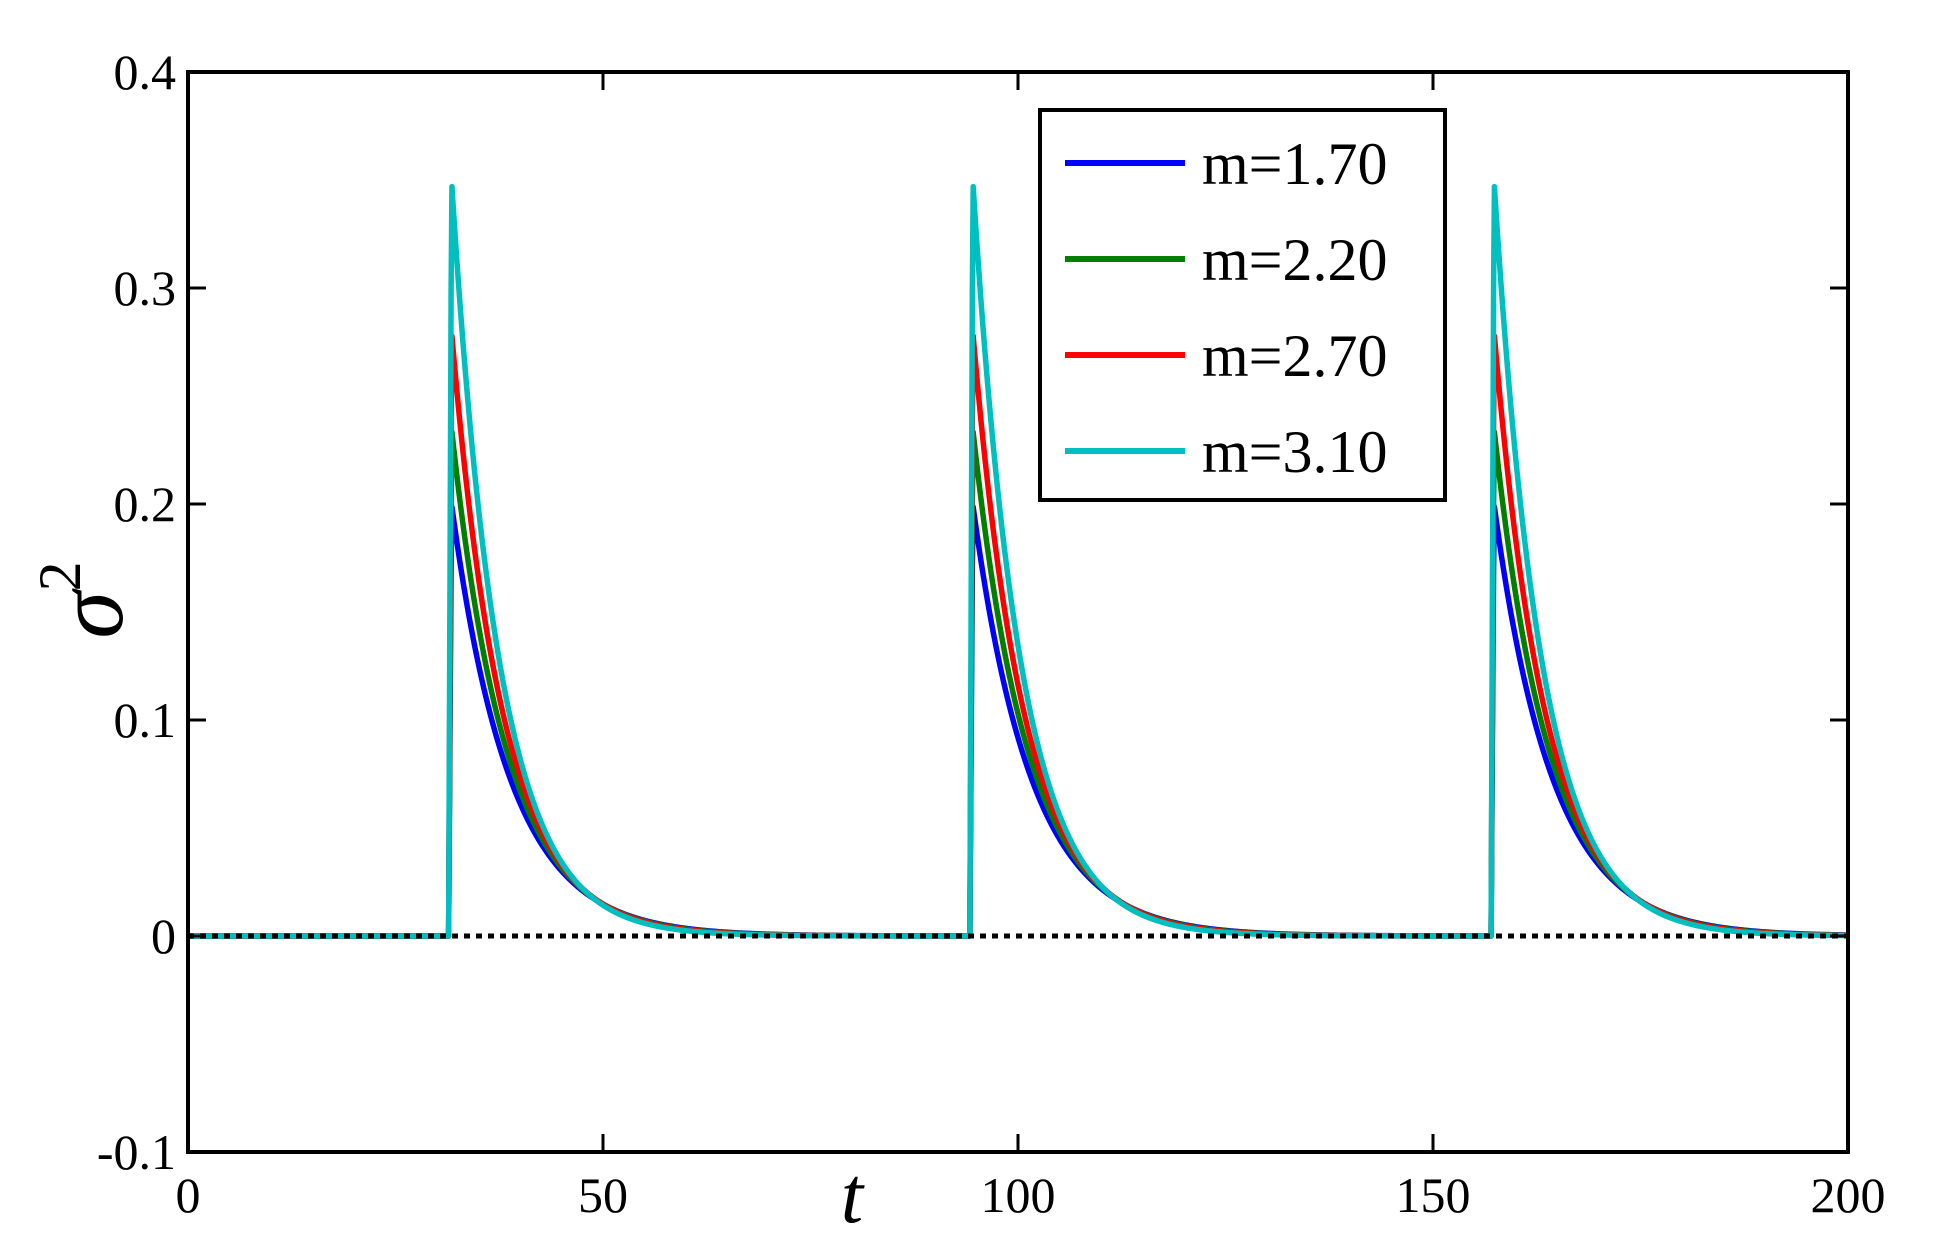  What do you see at coordinates (1295, 356) in the screenshot?
I see `legend-label-3: m=2.70` at bounding box center [1295, 356].